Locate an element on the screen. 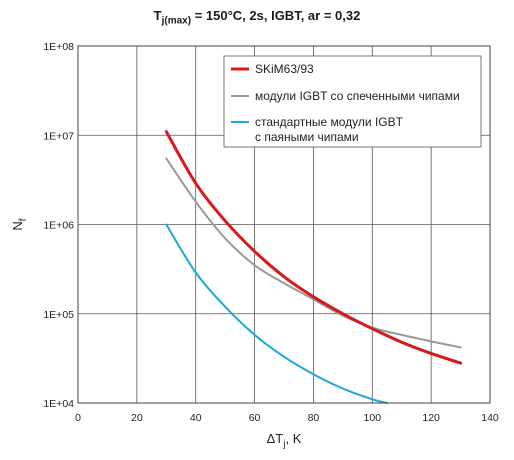 This screenshot has height=460, width=514. y-axis-label: Nf is located at coordinates (19, 224).